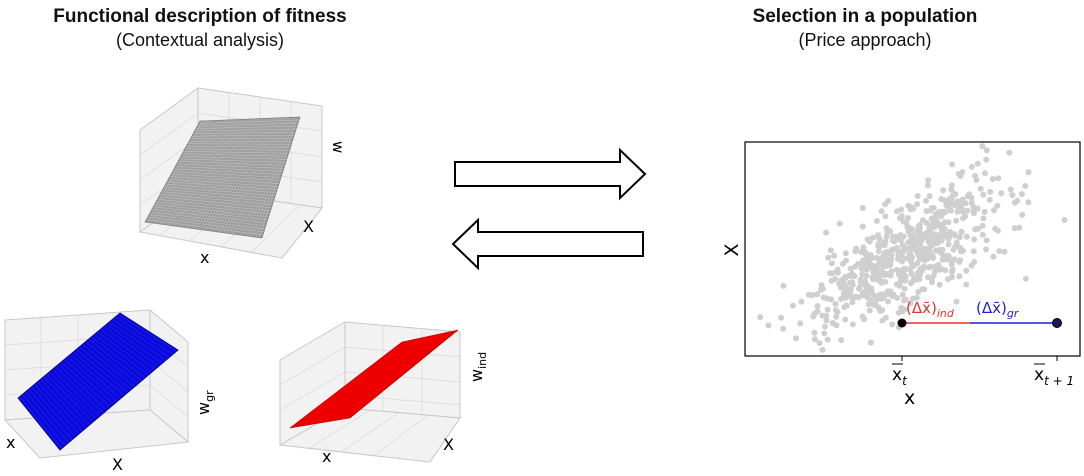 The height and width of the screenshot is (476, 1084). I want to click on mean-t1-point, so click(1057, 323).